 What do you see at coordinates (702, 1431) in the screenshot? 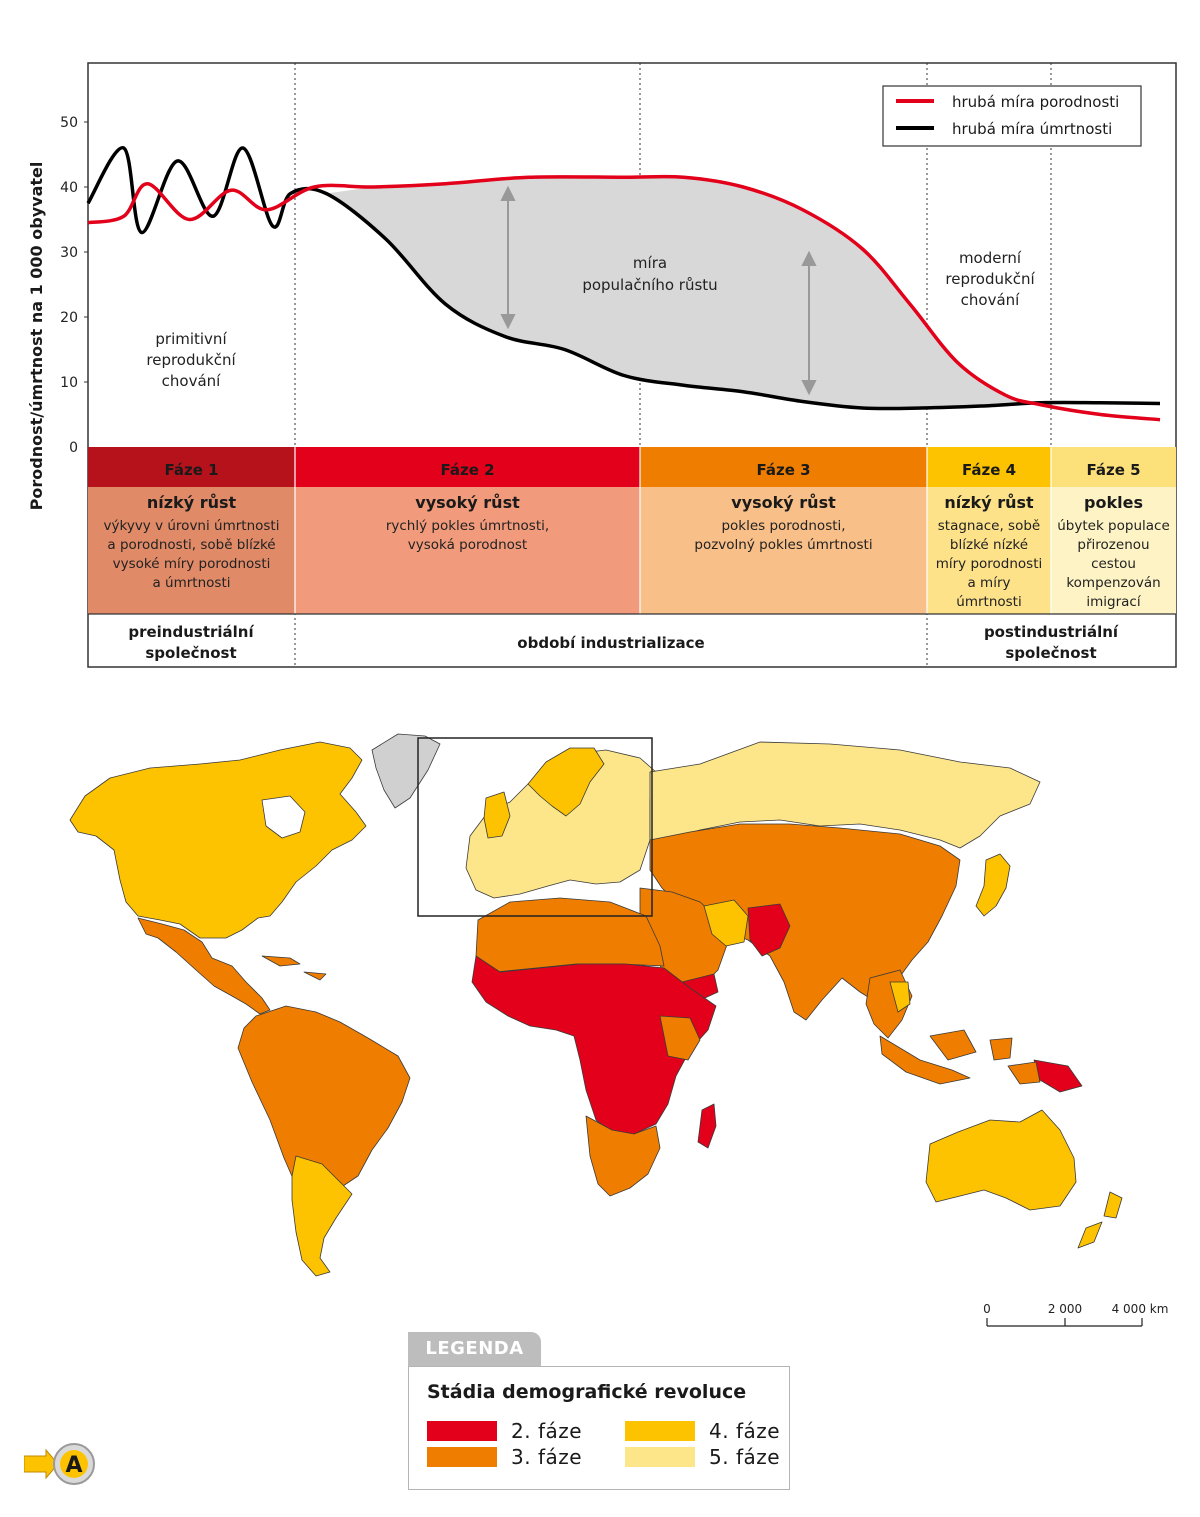
I see `legend-item-phase-4: 4. fáze` at bounding box center [702, 1431].